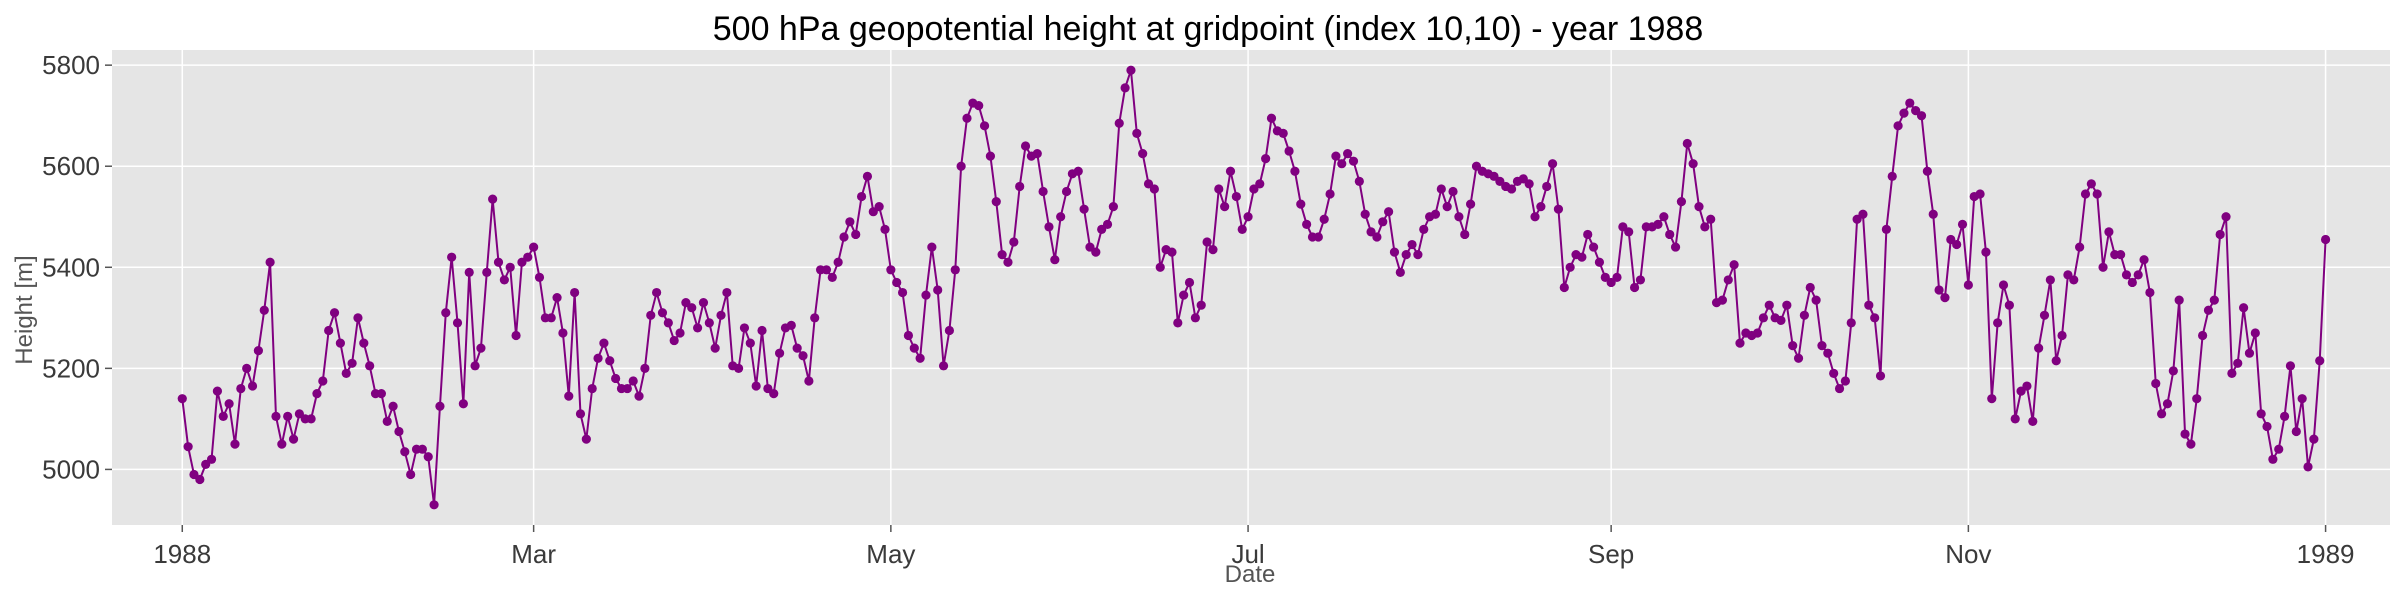 This screenshot has height=600, width=2400. What do you see at coordinates (1968, 554) in the screenshot?
I see `x-tick-label: Nov` at bounding box center [1968, 554].